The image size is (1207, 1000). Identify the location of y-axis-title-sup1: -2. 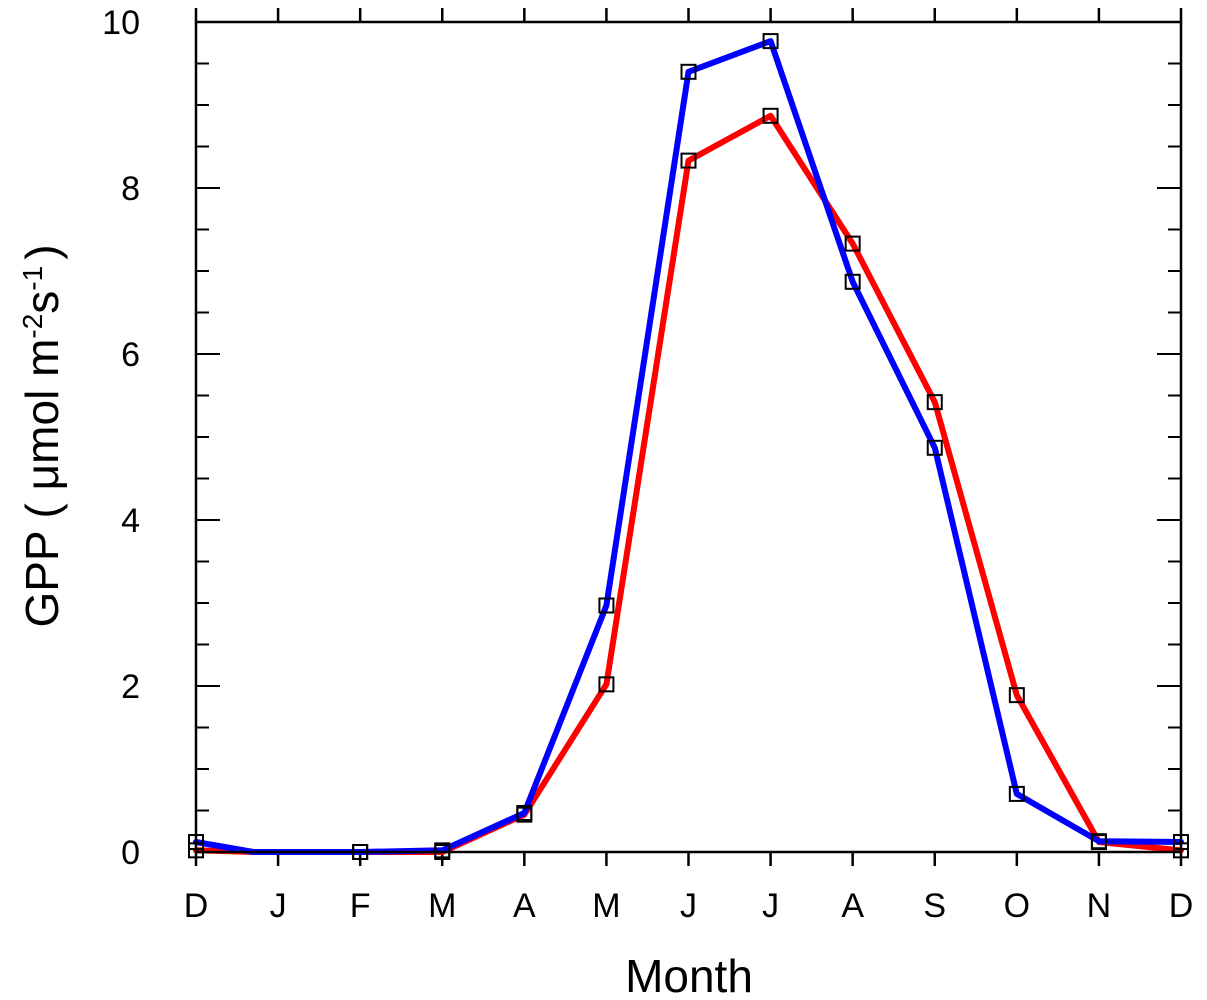
(32, 326).